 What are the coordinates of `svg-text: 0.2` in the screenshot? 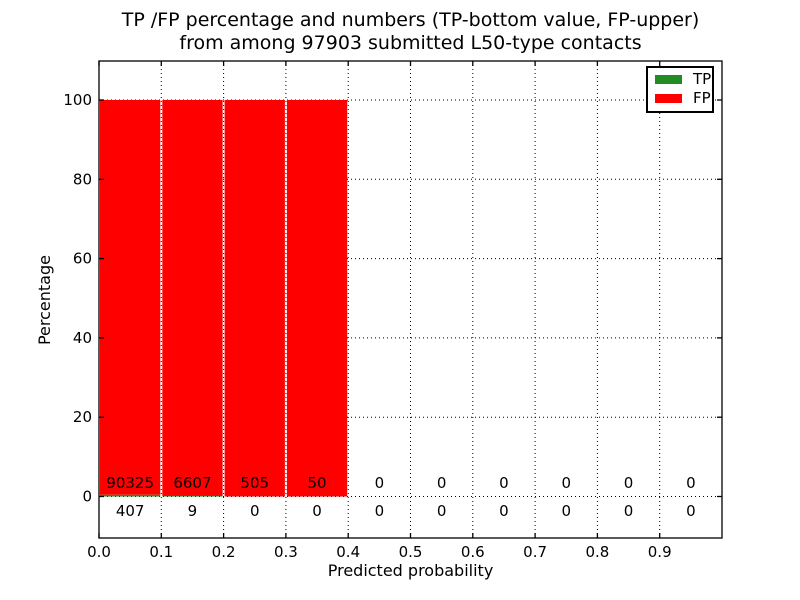 It's located at (224, 552).